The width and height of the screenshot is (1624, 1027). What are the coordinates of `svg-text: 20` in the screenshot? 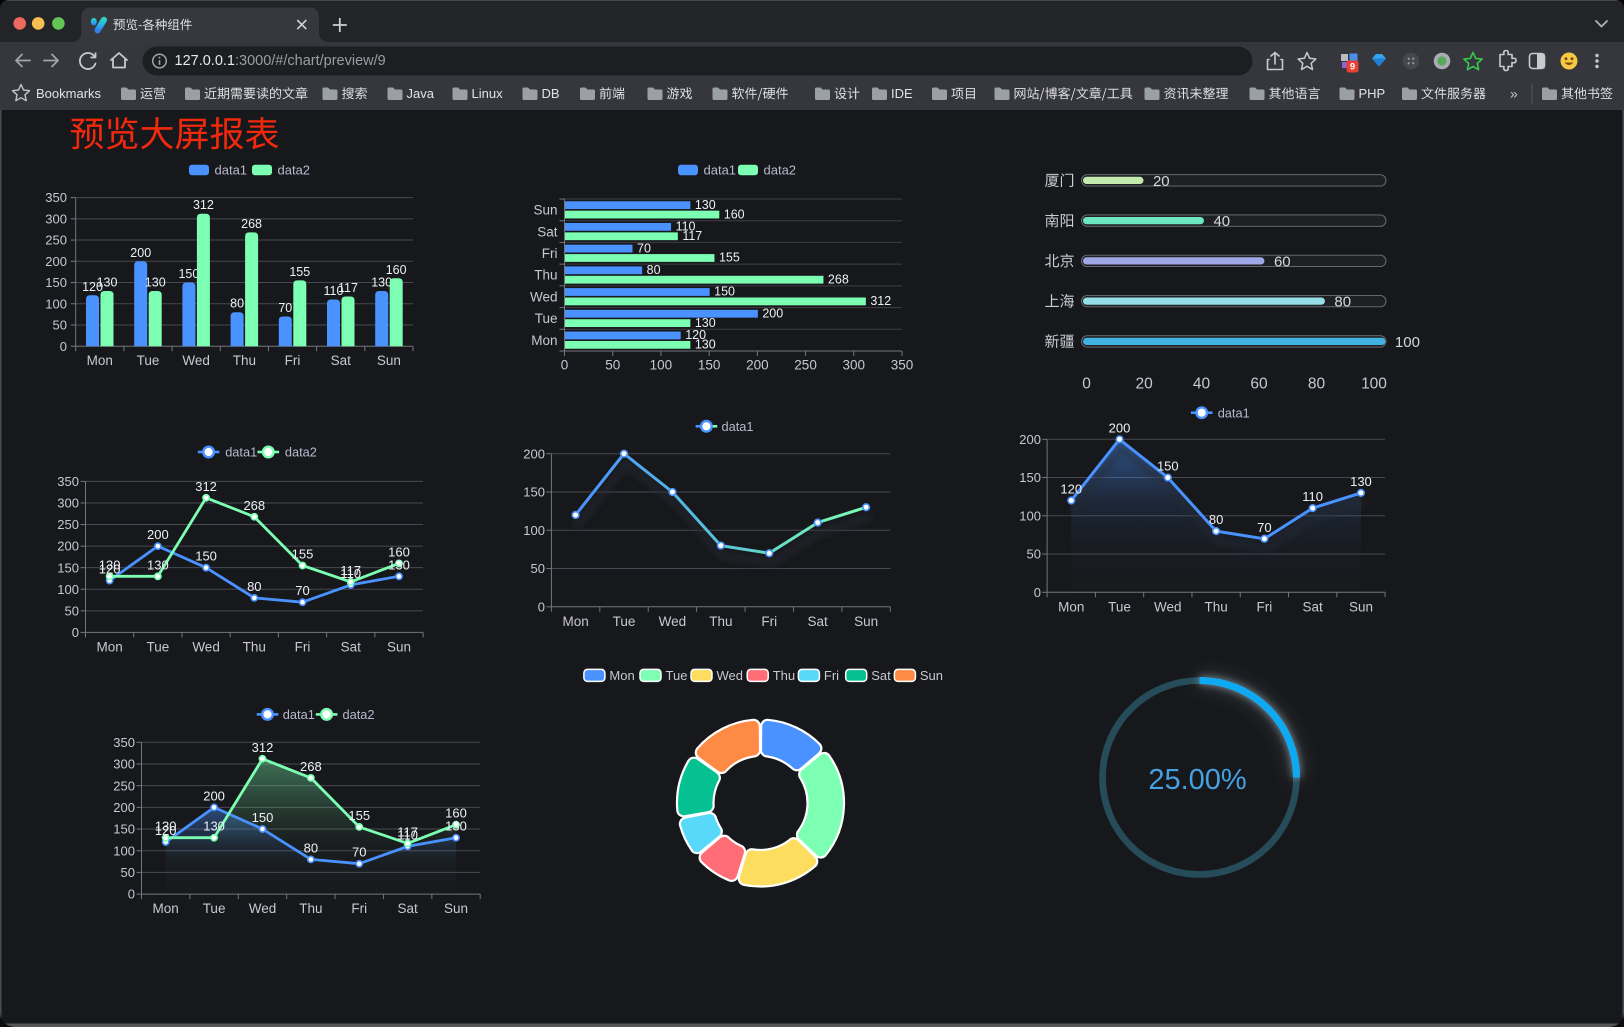 It's located at (1144, 384).